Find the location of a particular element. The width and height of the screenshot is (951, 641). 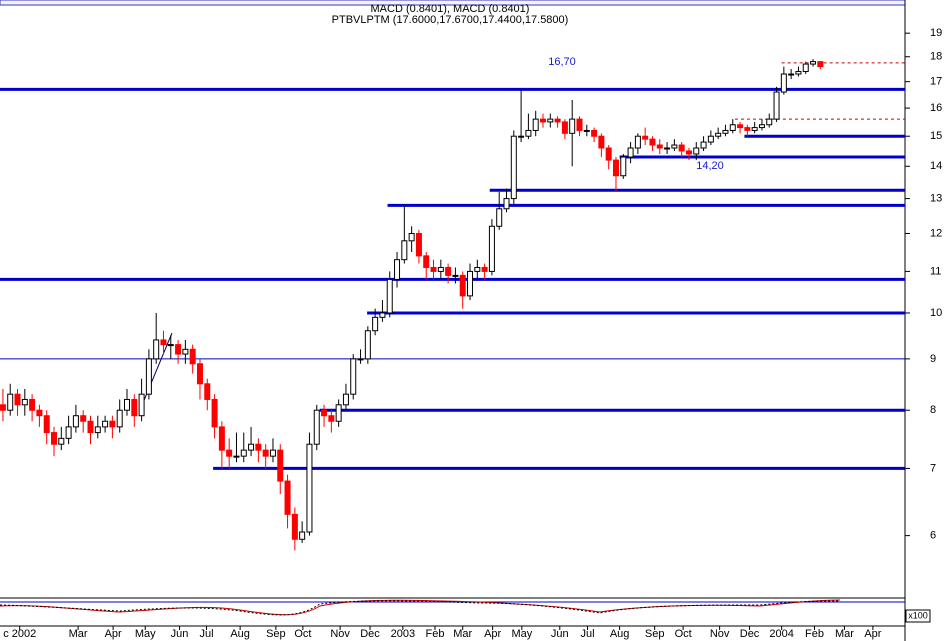

y-tick-label: 11 is located at coordinates (935, 271).